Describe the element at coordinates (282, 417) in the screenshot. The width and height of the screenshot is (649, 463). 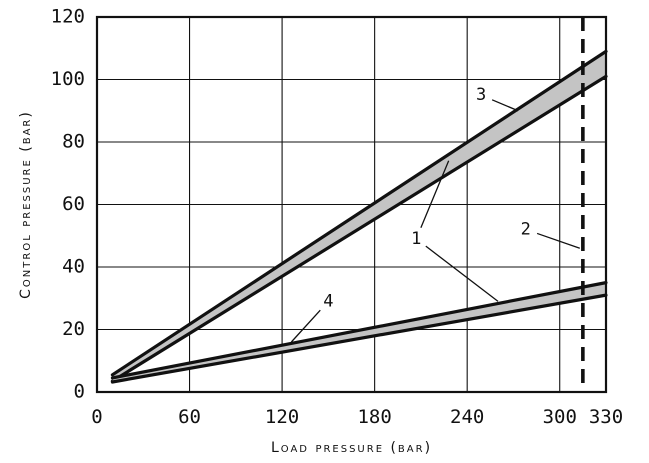
I see `x-tick-label-2: 120` at that location.